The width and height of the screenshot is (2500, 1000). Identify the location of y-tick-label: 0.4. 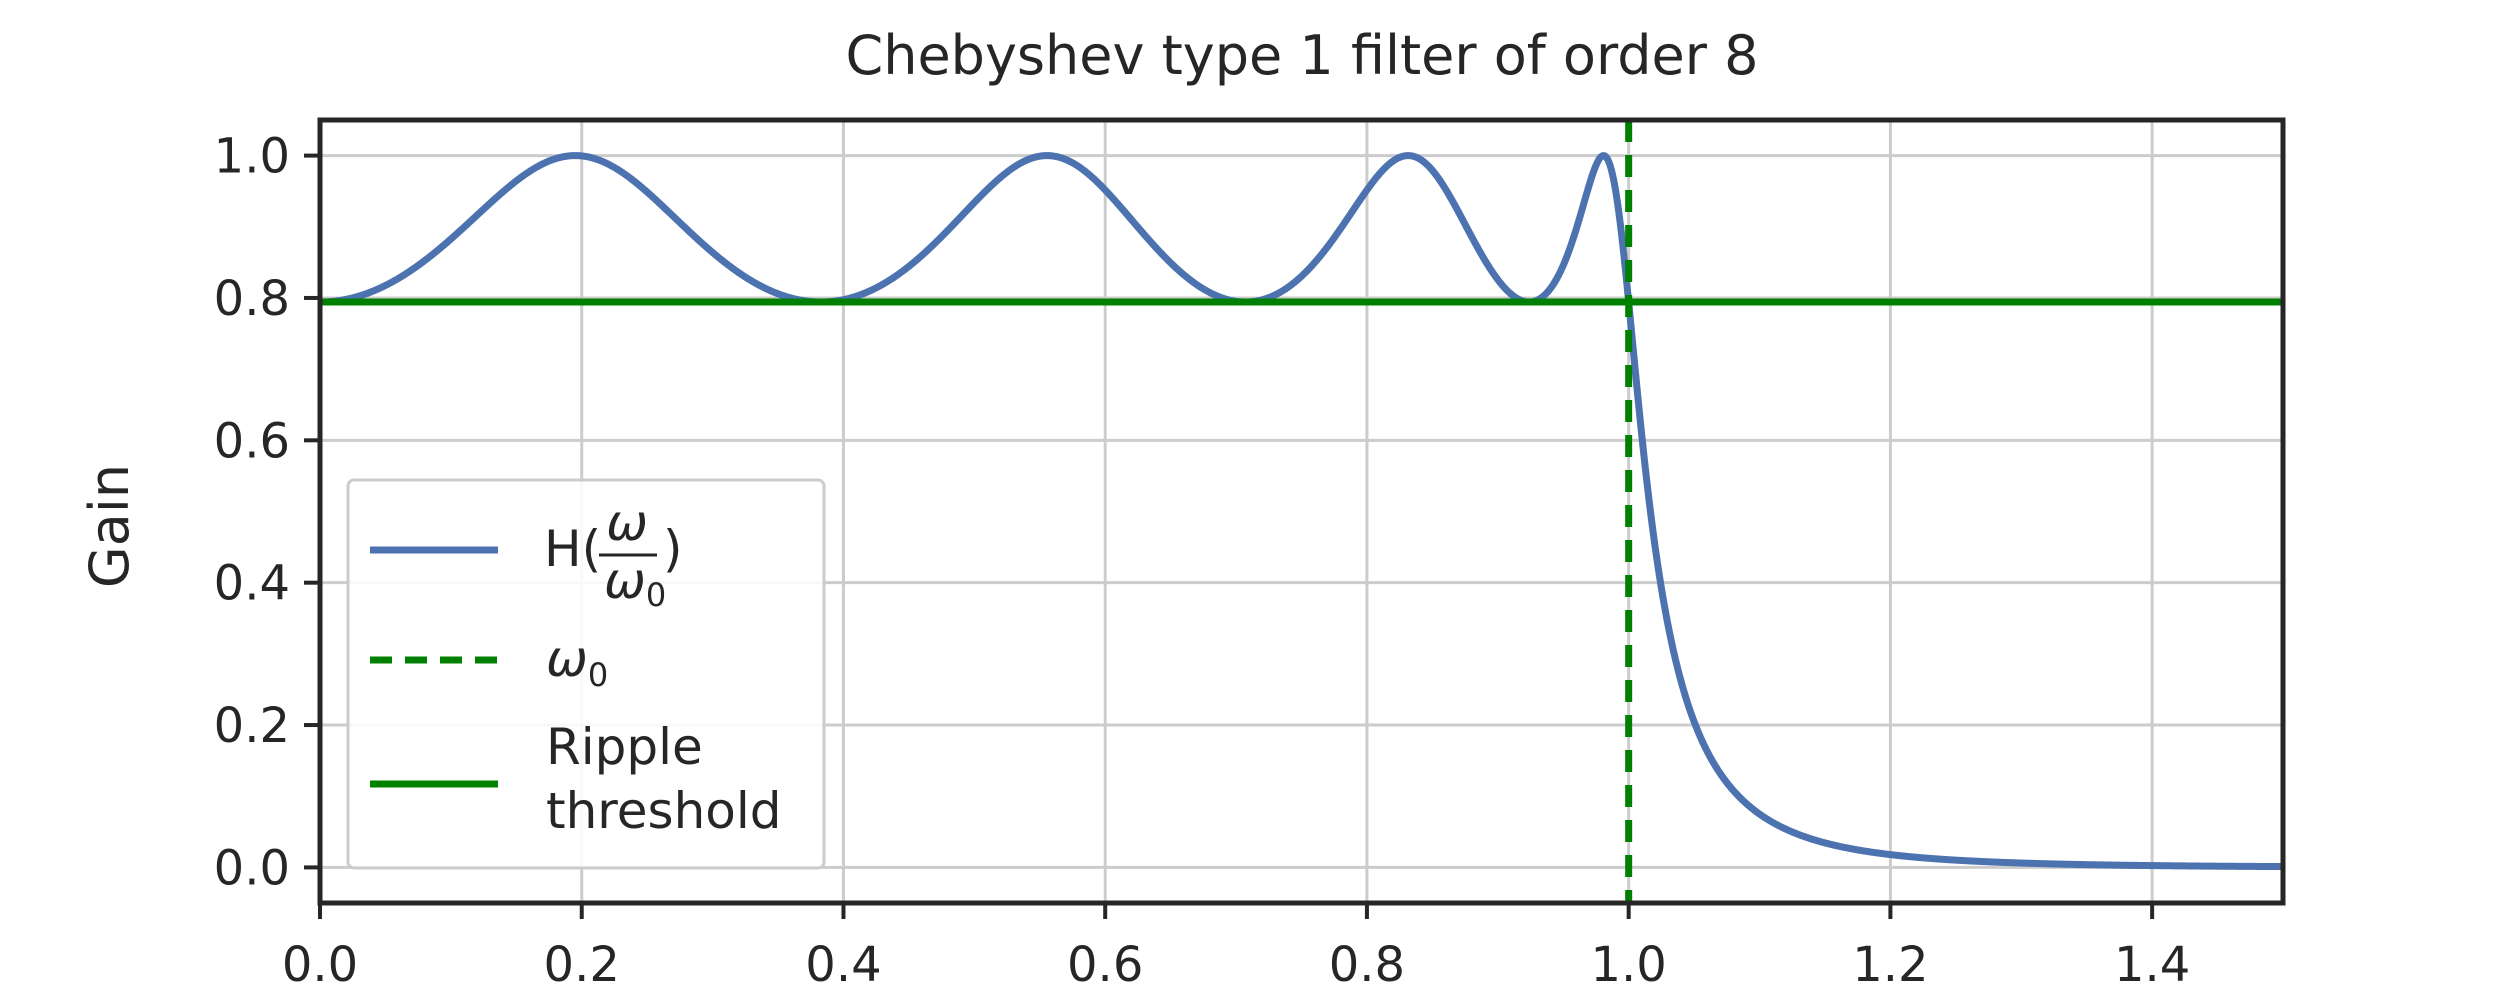
(252, 584).